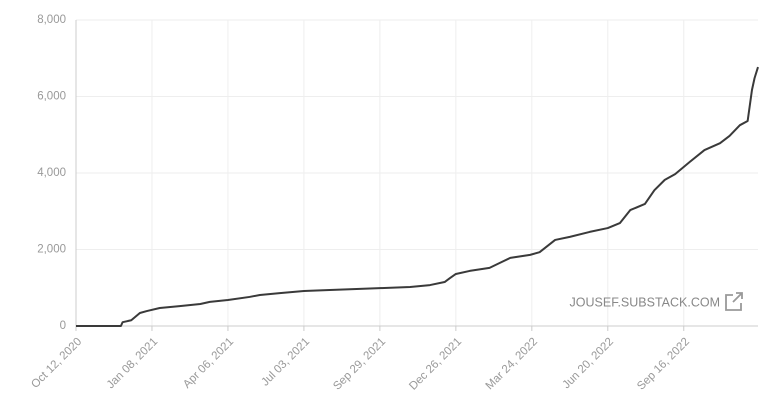  I want to click on external-link-icon, so click(734, 301).